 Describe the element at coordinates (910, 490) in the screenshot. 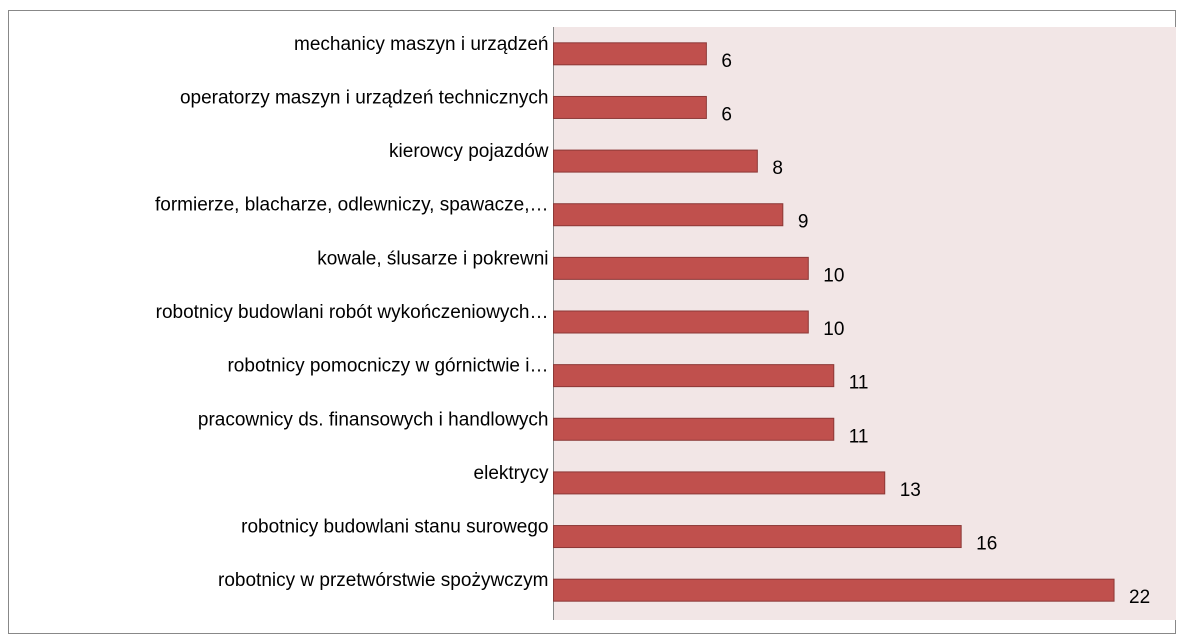

I see `data-label: 13` at that location.